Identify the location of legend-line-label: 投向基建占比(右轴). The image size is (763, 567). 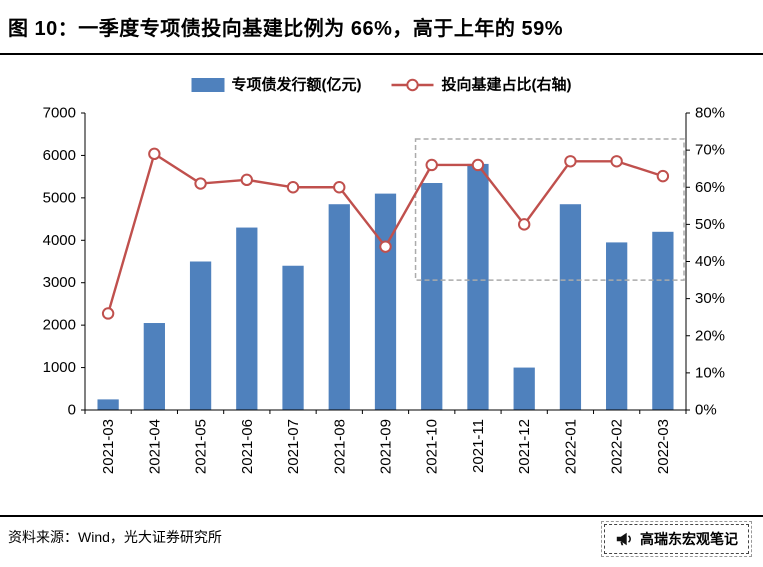
(507, 85).